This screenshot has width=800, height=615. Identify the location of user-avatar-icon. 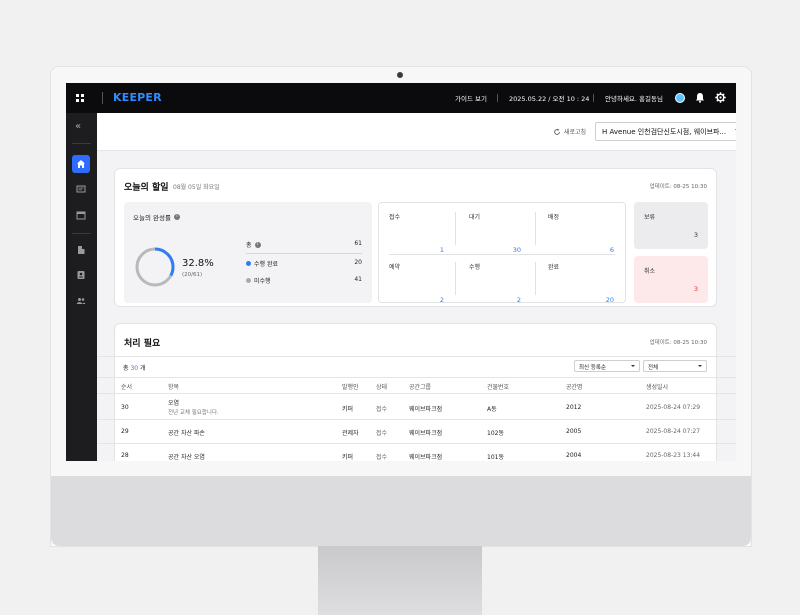
(680, 98).